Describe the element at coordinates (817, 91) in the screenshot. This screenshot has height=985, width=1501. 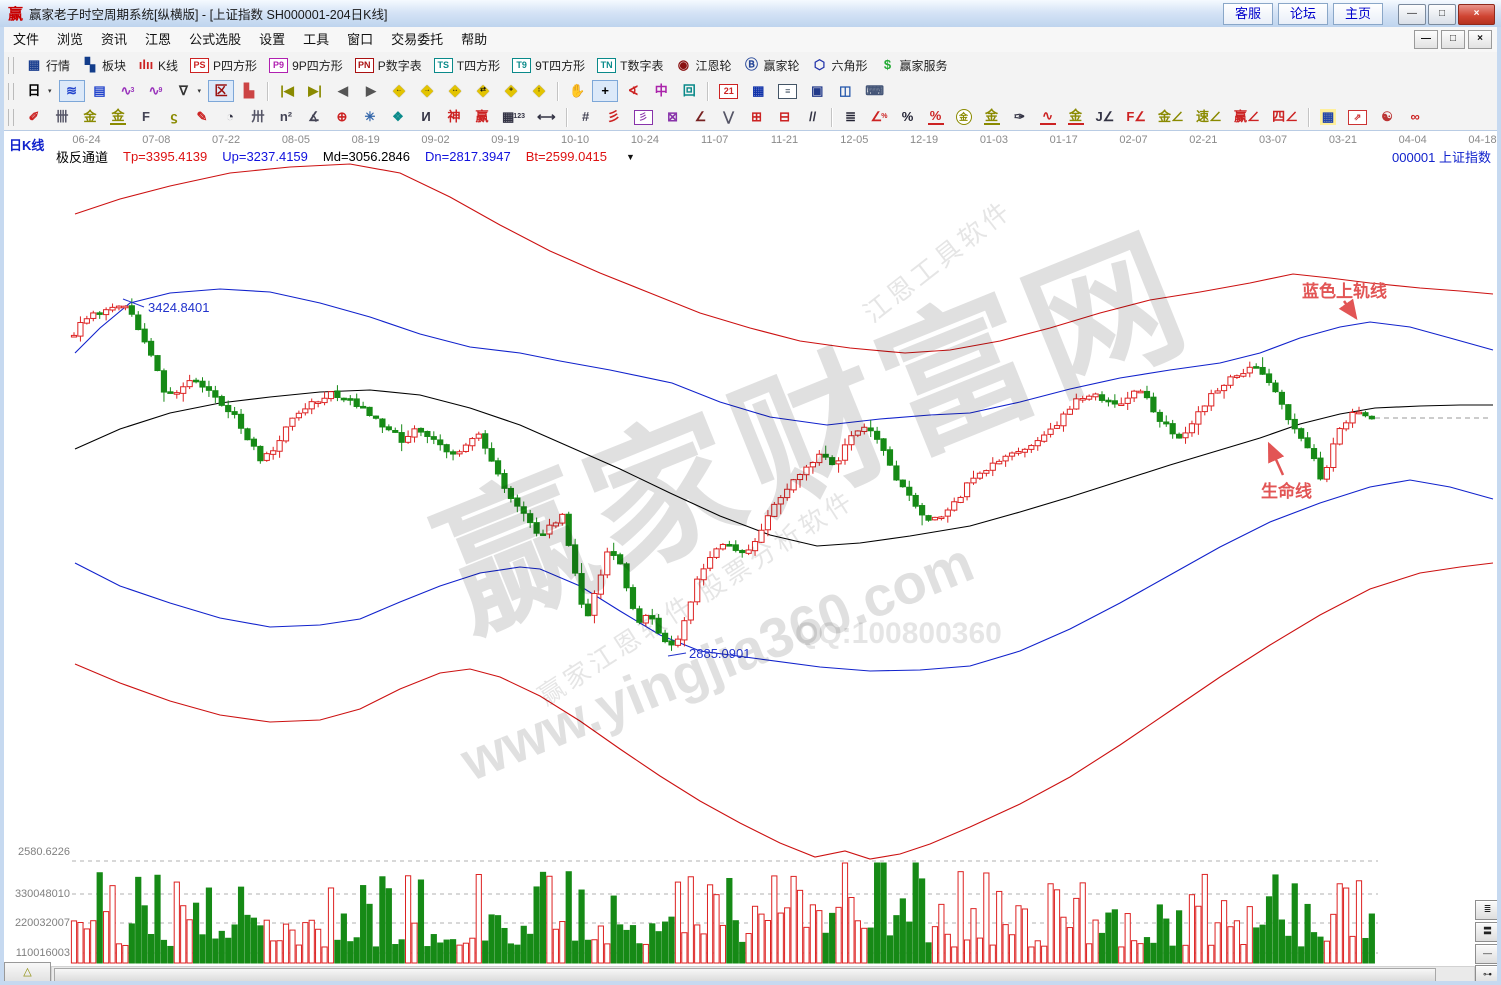
I see `save-button: ▣` at that location.